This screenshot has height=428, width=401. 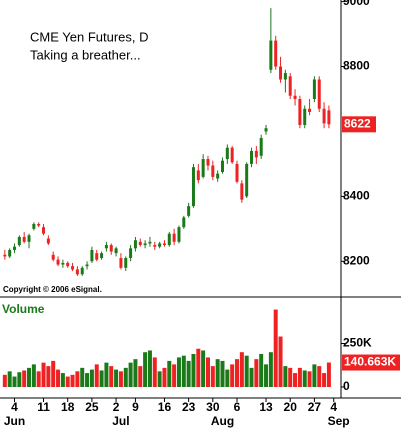 What do you see at coordinates (346, 386) in the screenshot?
I see `v-tick-label: 0` at bounding box center [346, 386].